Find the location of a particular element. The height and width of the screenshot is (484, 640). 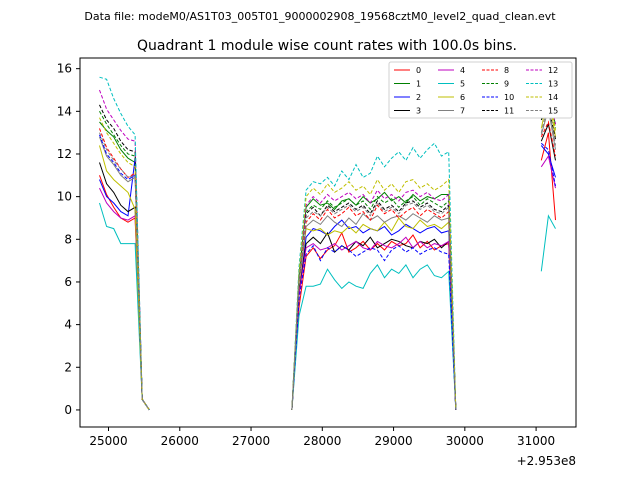

y-axis: 0 2 4 6 8 10 12 14 16 is located at coordinates (68, 239).